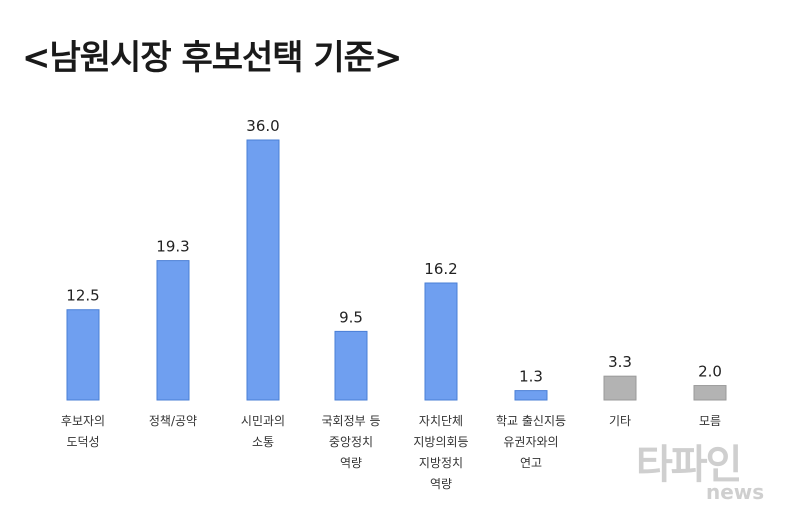 Image resolution: width=792 pixels, height=521 pixels. I want to click on category-label-4: 국회정부 등 중앙정치 역량, so click(350, 442).